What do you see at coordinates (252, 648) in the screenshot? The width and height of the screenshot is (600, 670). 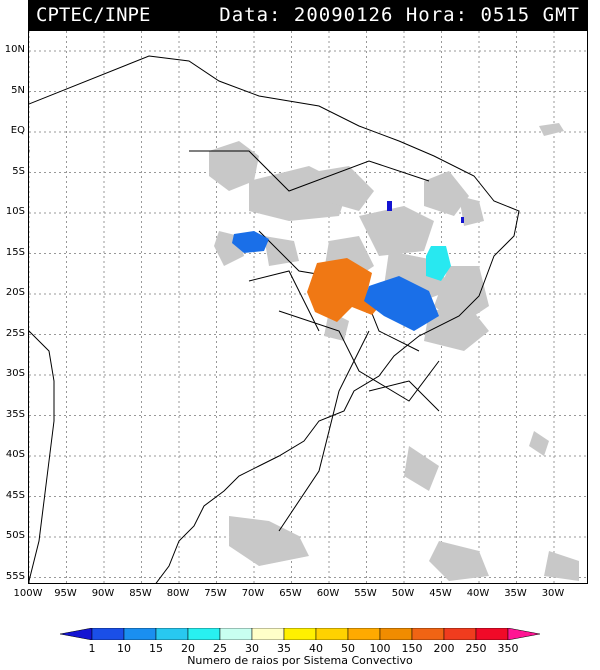 I see `legend-tick-label: 30` at bounding box center [252, 648].